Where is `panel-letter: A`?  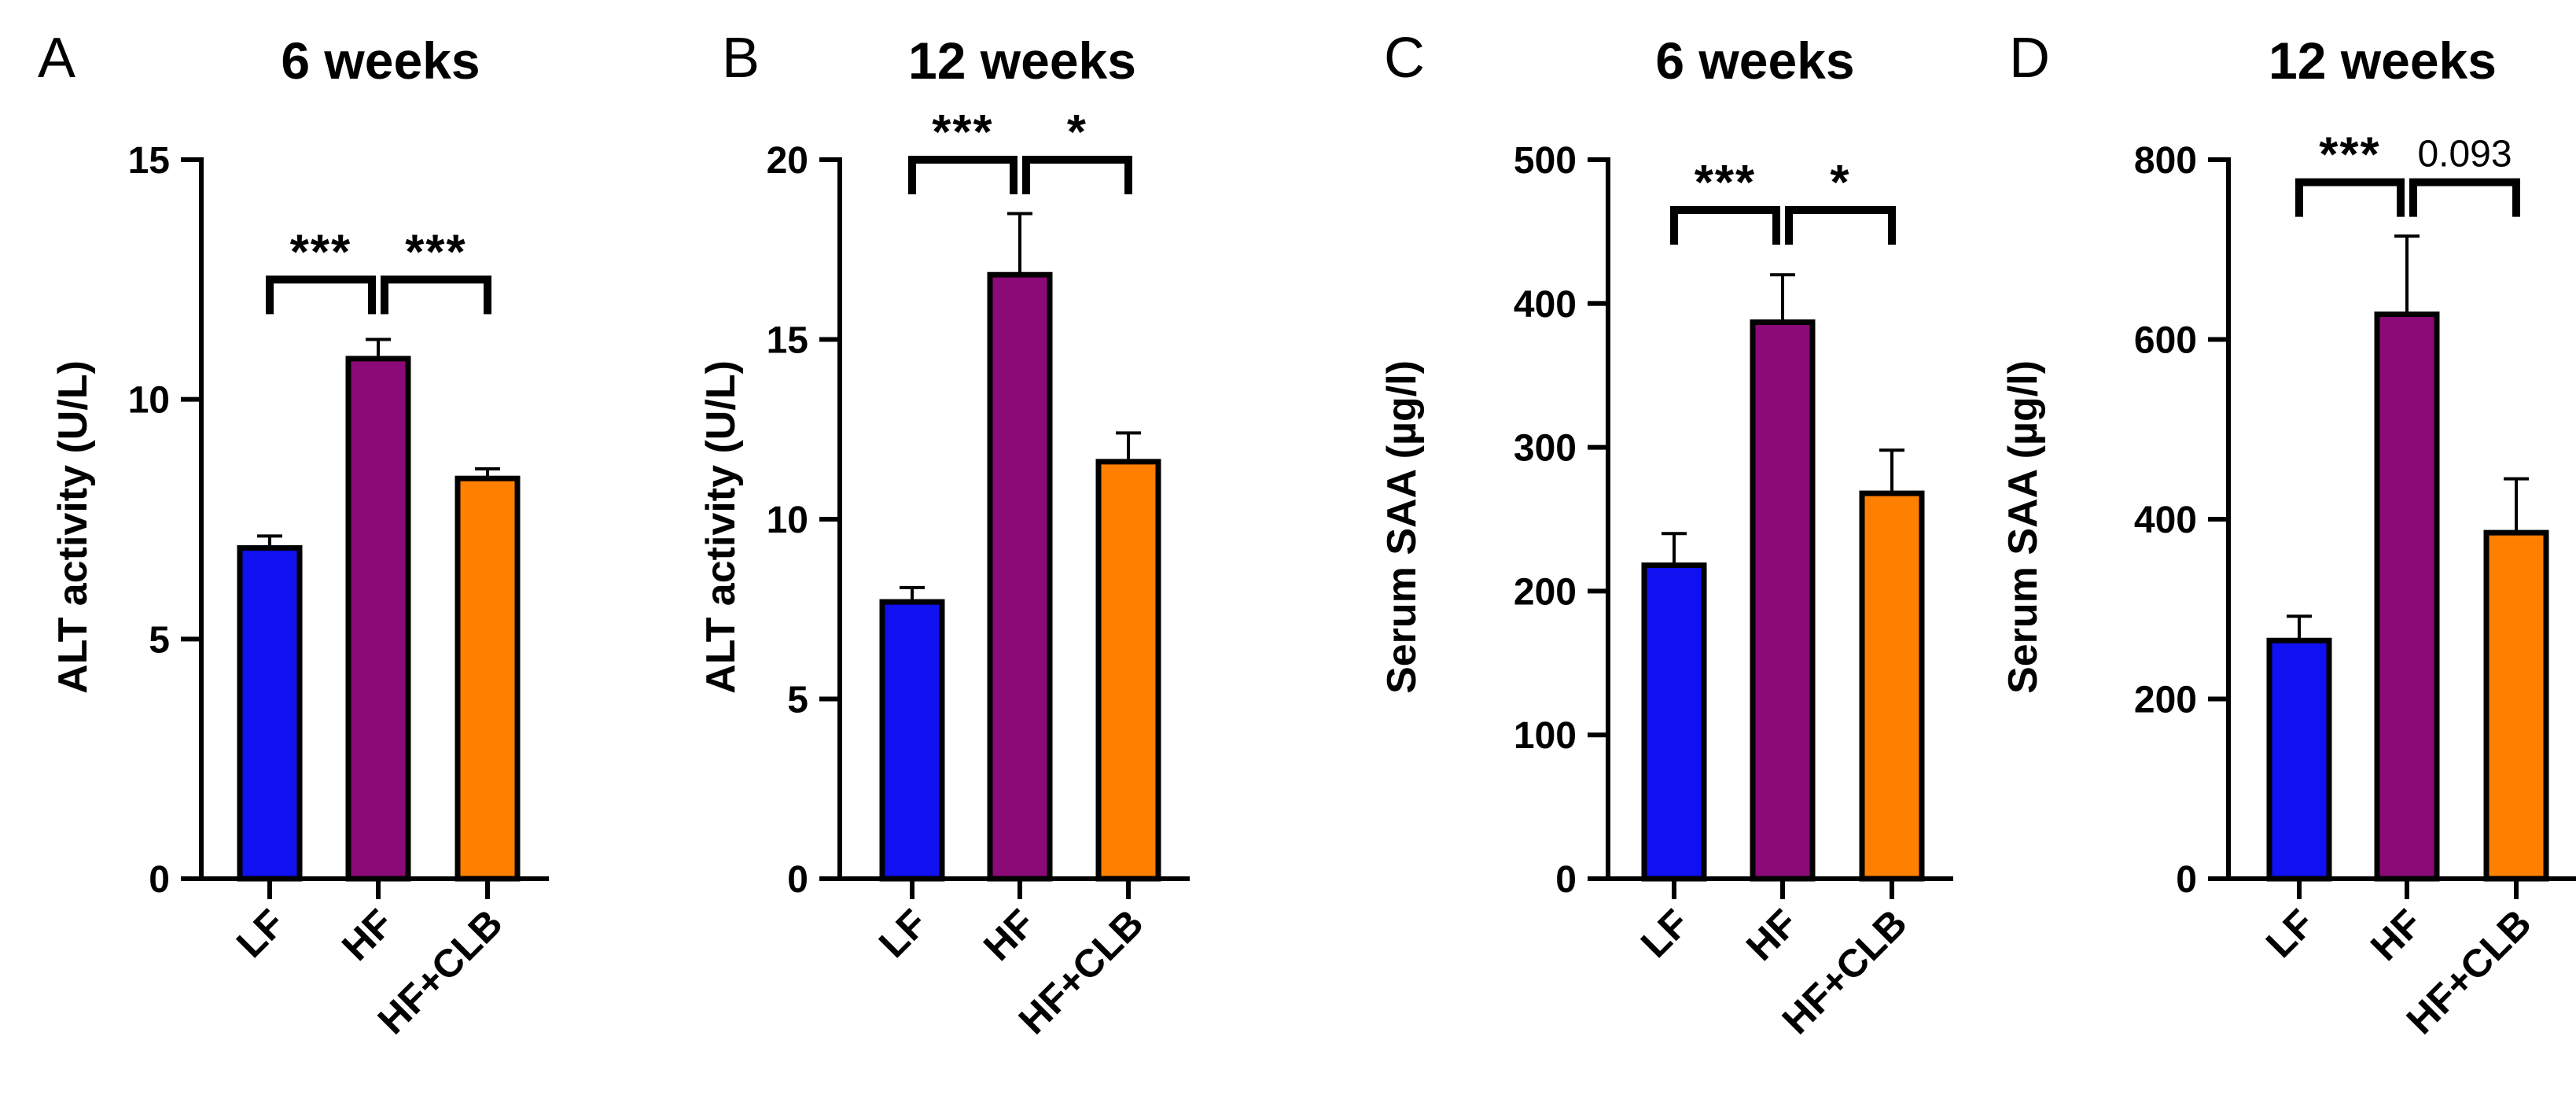 panel-letter: A is located at coordinates (56, 58).